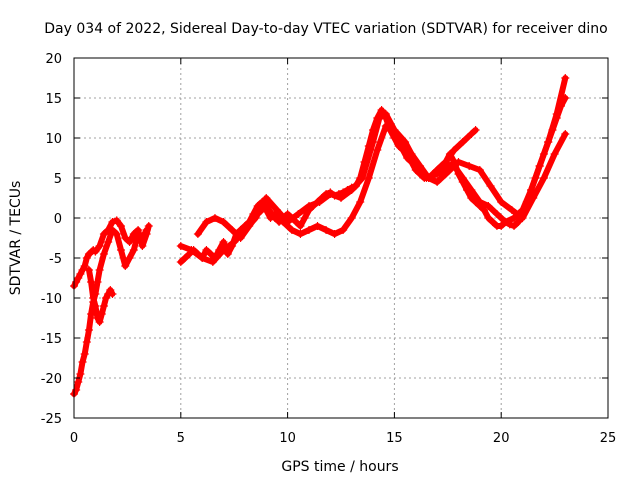 This screenshot has height=480, width=640. What do you see at coordinates (51, 339) in the screenshot?
I see `y-tick-label: -15` at bounding box center [51, 339].